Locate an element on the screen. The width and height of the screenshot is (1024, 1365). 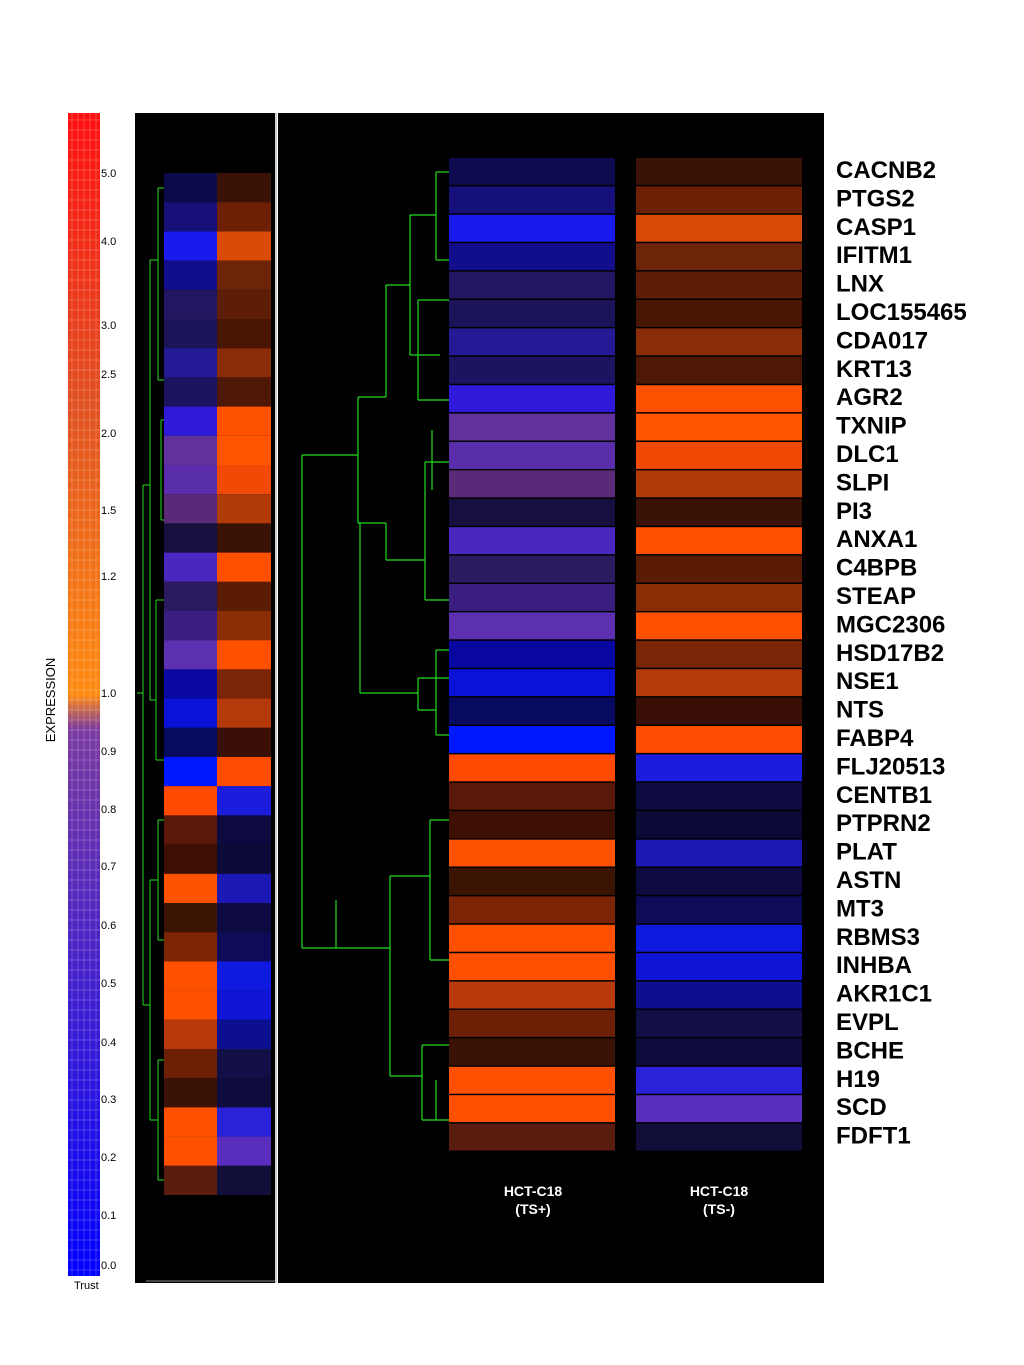
gene-label: FABP4 is located at coordinates (875, 738).